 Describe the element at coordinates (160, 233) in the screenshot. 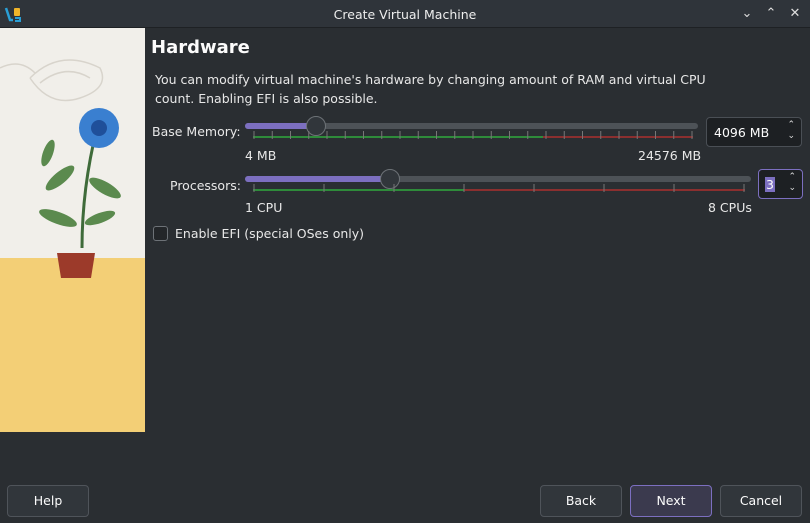

I see `efi-checkbox` at that location.